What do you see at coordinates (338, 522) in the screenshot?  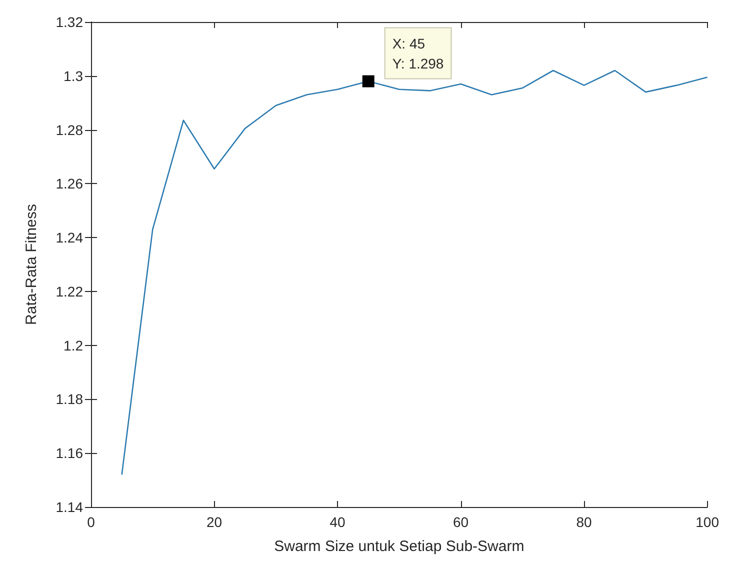 I see `x-tick-label: 40` at bounding box center [338, 522].